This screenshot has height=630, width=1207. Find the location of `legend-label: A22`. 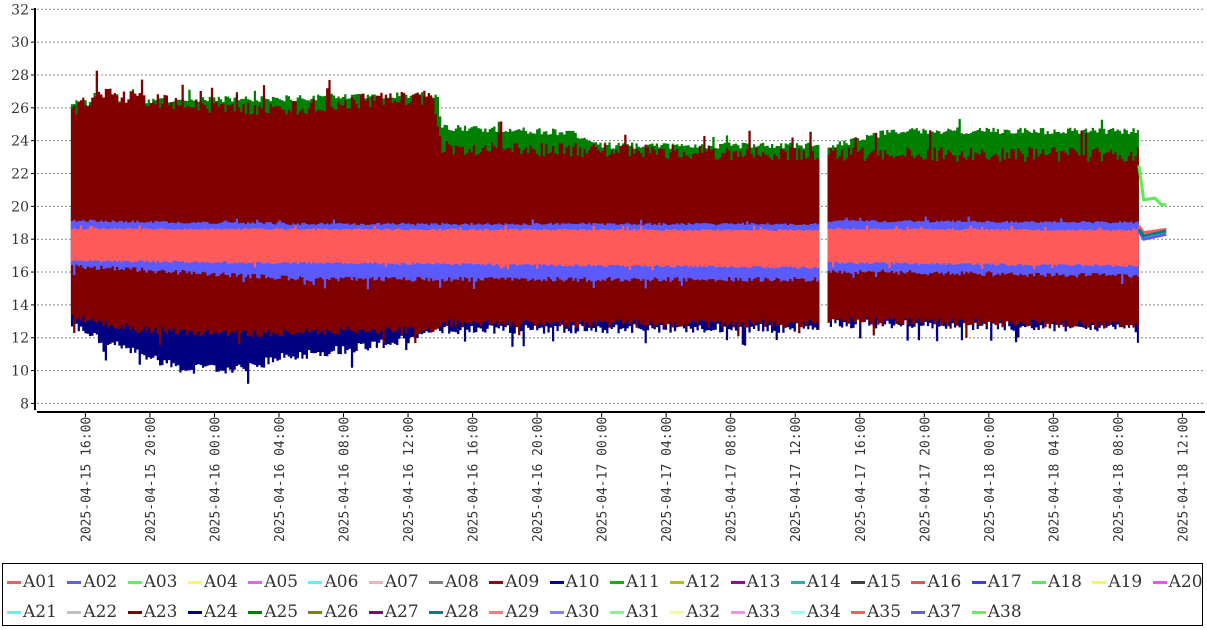

legend-label: A22 is located at coordinates (100, 612).